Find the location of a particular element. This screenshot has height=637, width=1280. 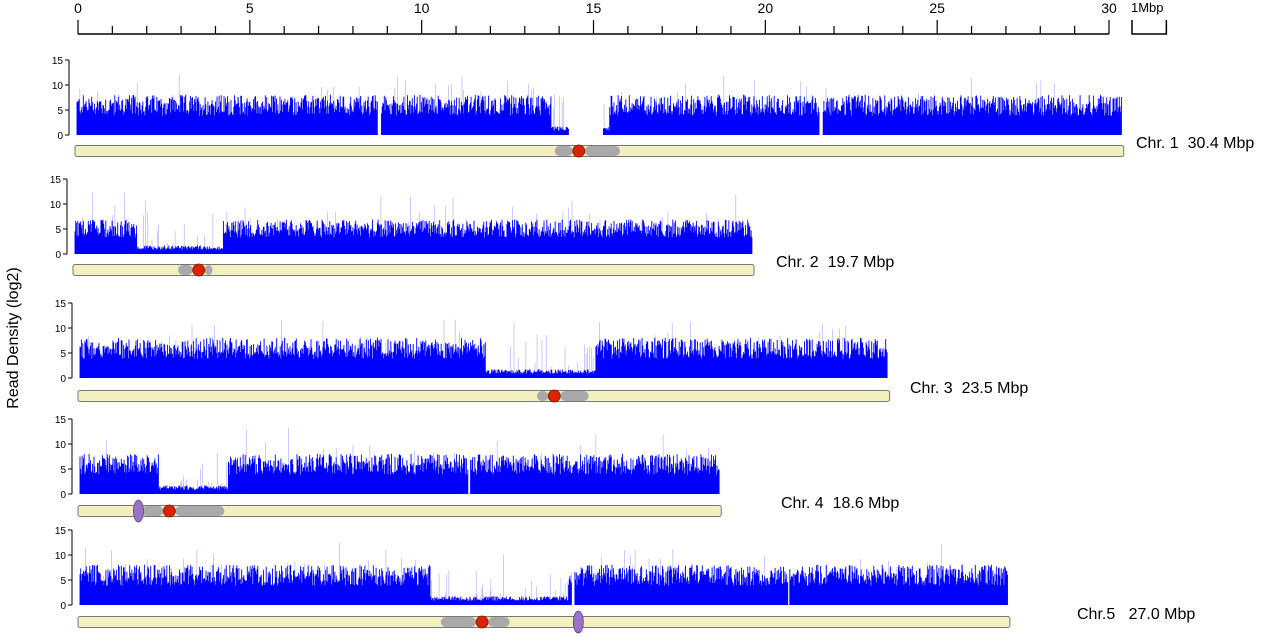

chromosome-panel: 15 10 5 0 Chr. 4 18.6 Mbp is located at coordinates (477, 469).